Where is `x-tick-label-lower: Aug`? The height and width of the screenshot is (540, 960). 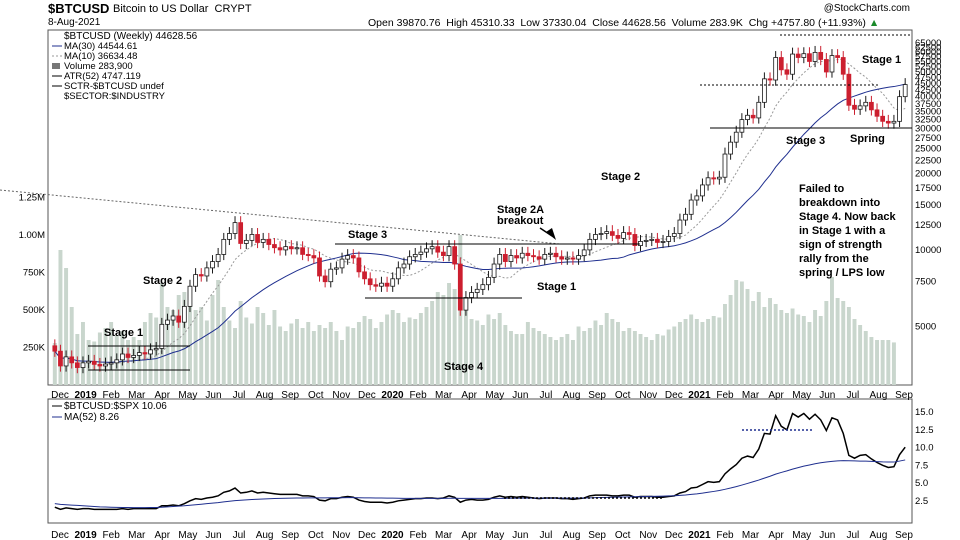
x-tick-label-lower: Aug is located at coordinates (265, 535).